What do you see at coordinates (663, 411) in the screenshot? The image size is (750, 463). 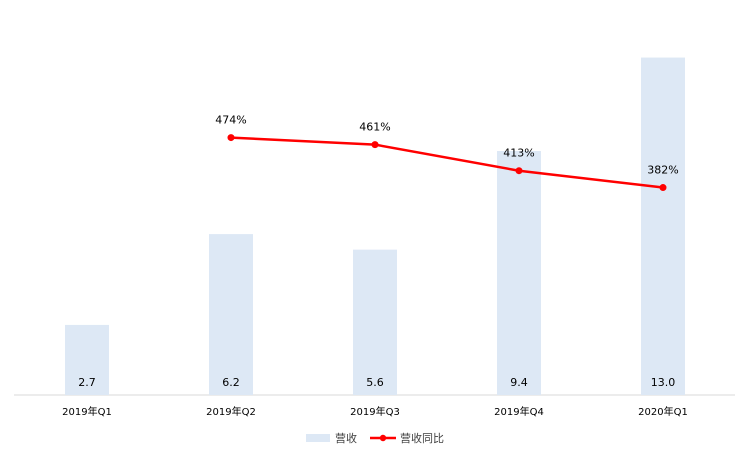 I see `x-tick-4: 2020年Q1` at bounding box center [663, 411].